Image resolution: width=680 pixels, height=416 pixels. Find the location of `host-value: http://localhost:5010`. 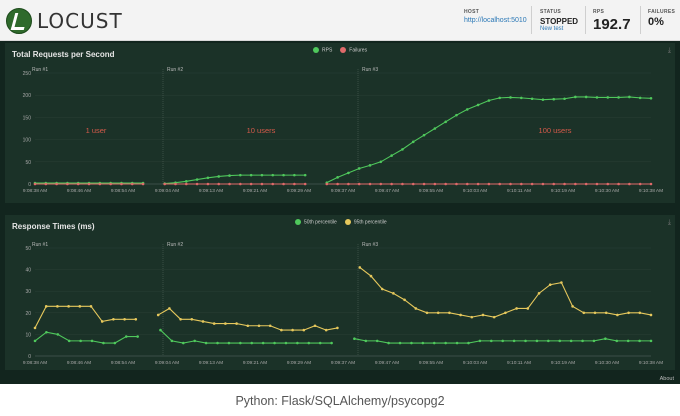

host-value: http://localhost:5010 is located at coordinates (495, 20).